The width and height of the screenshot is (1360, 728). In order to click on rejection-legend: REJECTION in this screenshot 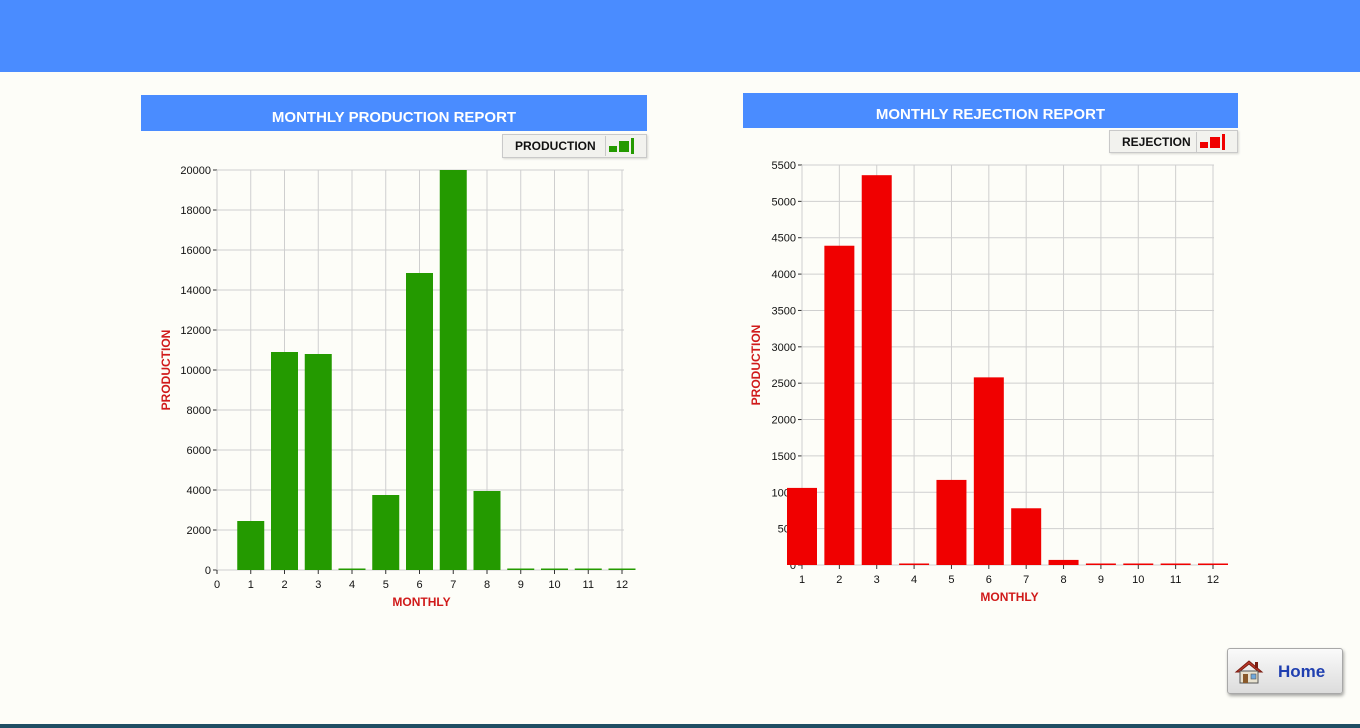, I will do `click(1173, 141)`.